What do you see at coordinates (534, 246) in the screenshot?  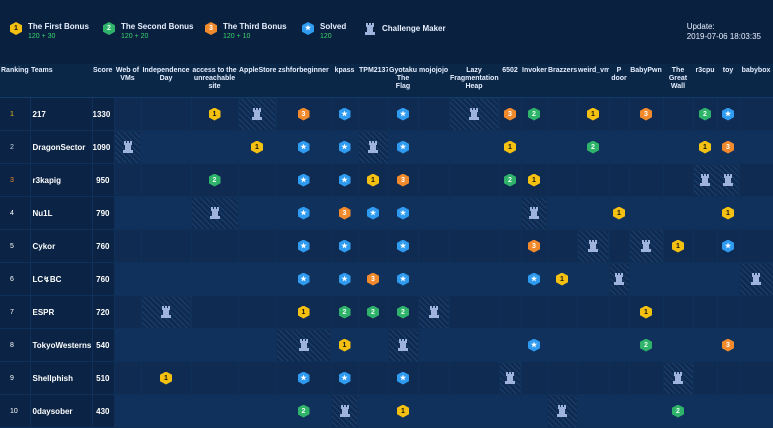 I see `third-bonus-icon: 3` at bounding box center [534, 246].